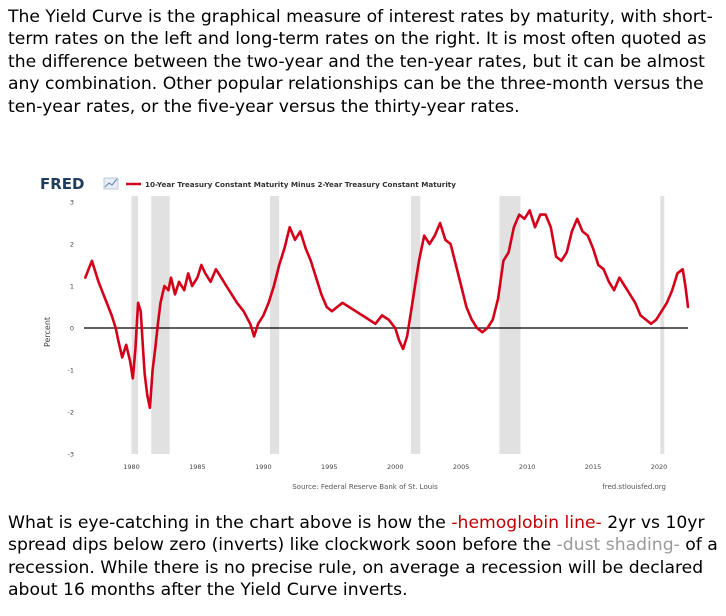 The height and width of the screenshot is (616, 726). What do you see at coordinates (527, 467) in the screenshot?
I see `x-tick-label: 2010` at bounding box center [527, 467].